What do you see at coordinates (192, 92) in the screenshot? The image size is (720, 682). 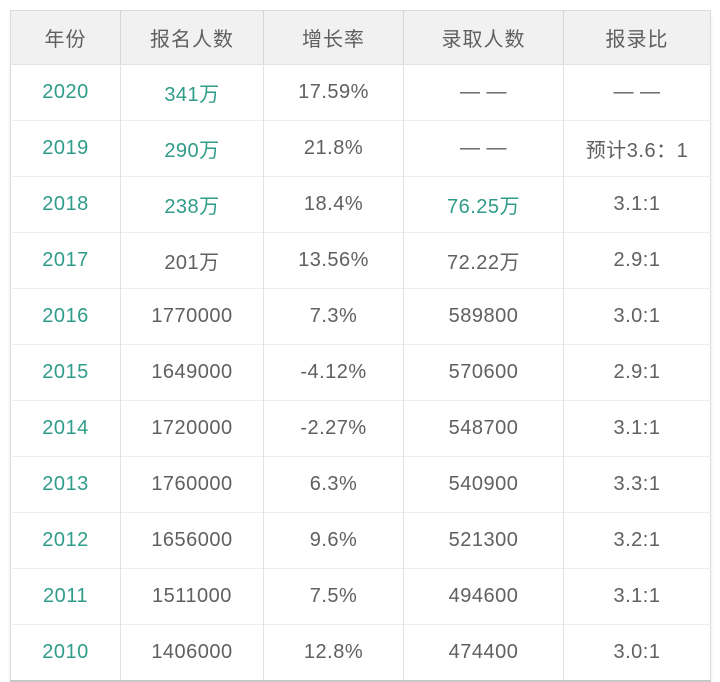 I see `cell-applicants: 341万` at bounding box center [192, 92].